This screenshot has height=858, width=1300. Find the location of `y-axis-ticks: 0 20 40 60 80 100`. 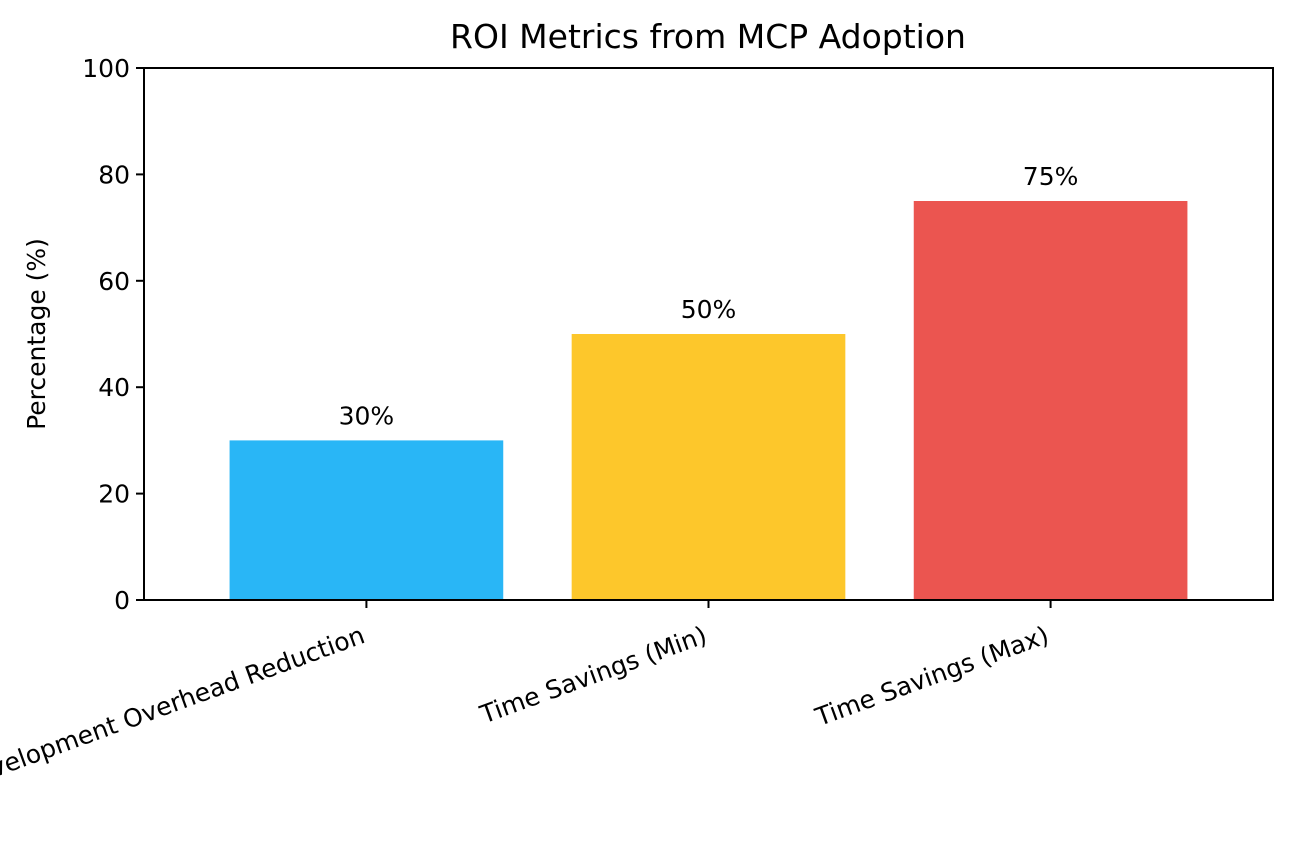

y-axis-ticks: 0 20 40 60 80 100 is located at coordinates (113, 334).